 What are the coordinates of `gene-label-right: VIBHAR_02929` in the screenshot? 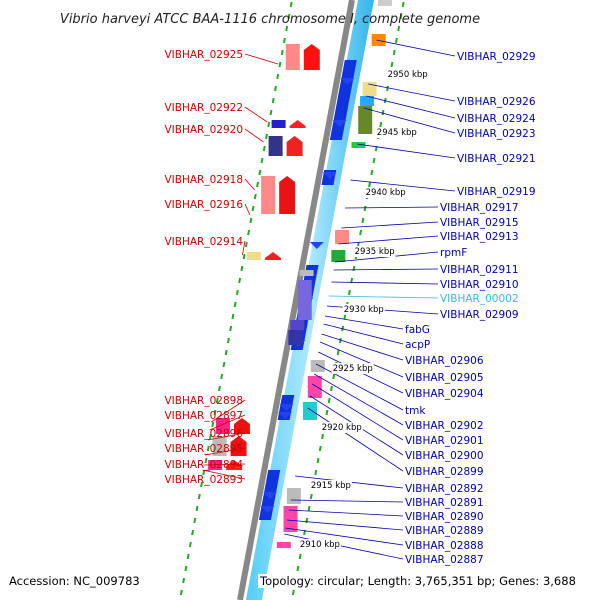 It's located at (496, 57).